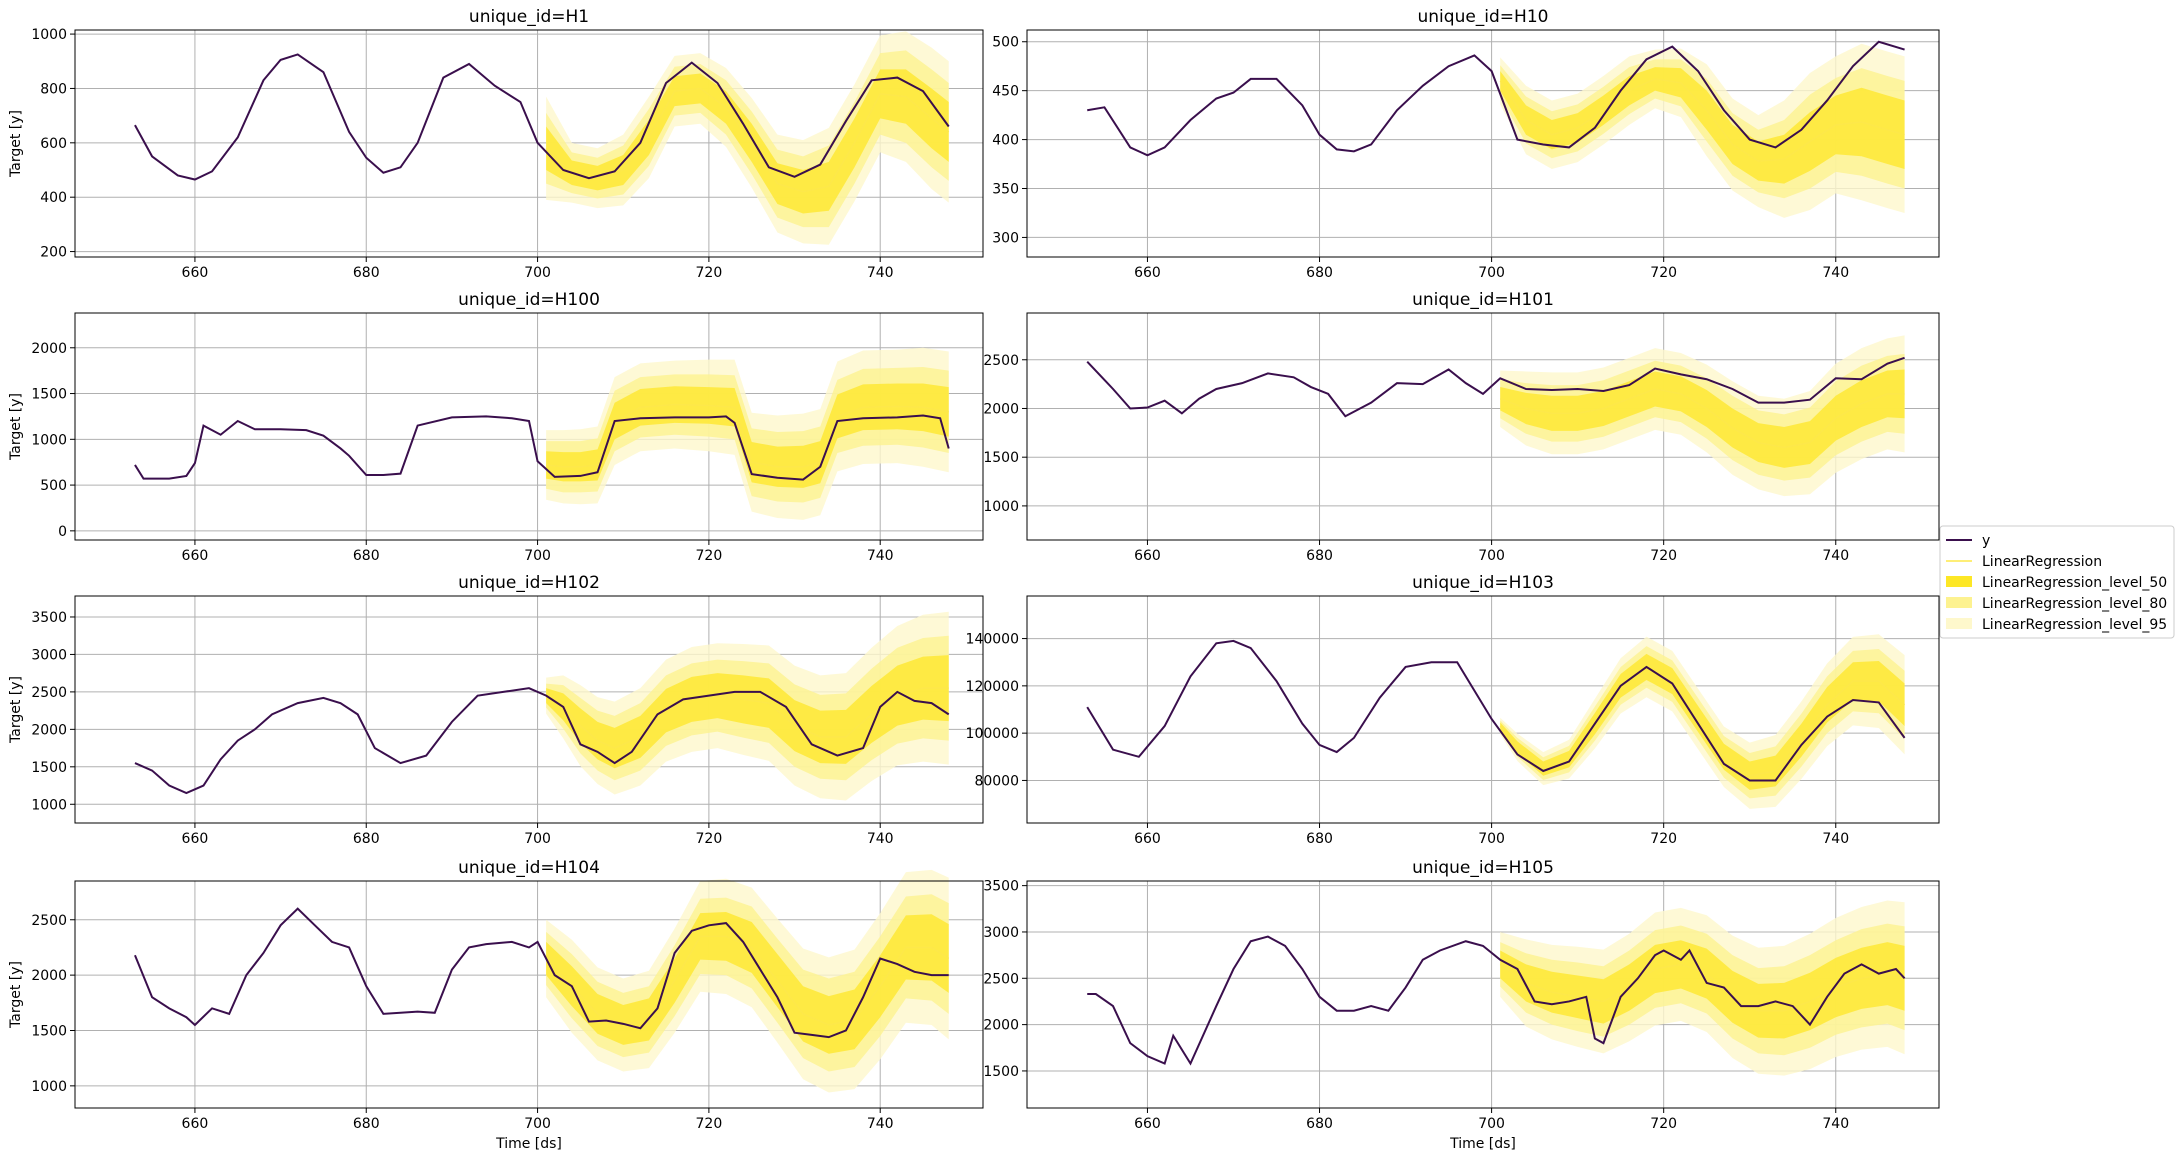 This screenshot has height=1161, width=2177. I want to click on tick-label-y: 120000, so click(992, 687).